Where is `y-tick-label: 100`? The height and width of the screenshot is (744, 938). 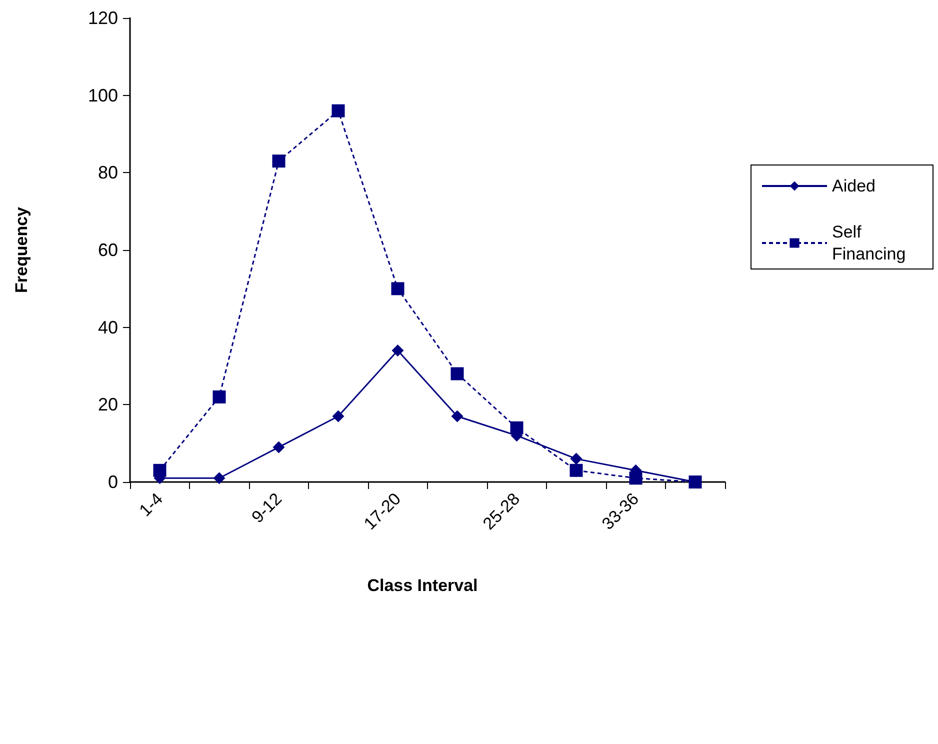 y-tick-label: 100 is located at coordinates (103, 95).